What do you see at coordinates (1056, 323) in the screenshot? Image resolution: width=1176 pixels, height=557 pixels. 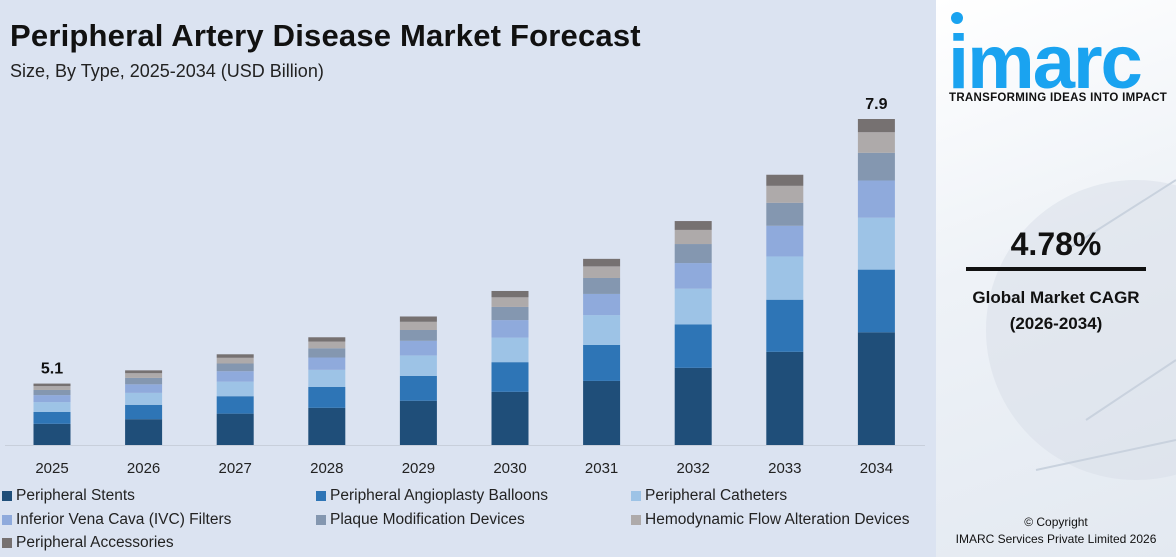 I see `cagr-label-line2: (2026-2034)` at bounding box center [1056, 323].